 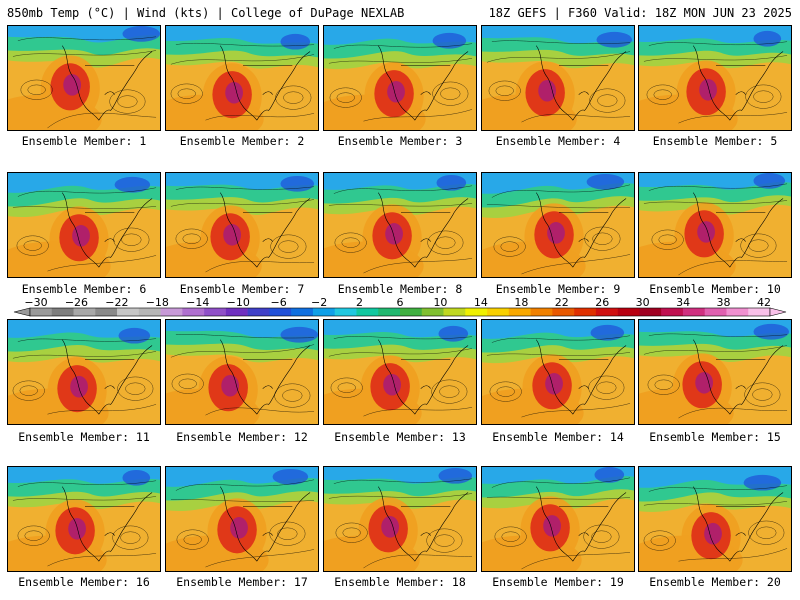 I want to click on colorbar-tick-label: 6, so click(x=400, y=302).